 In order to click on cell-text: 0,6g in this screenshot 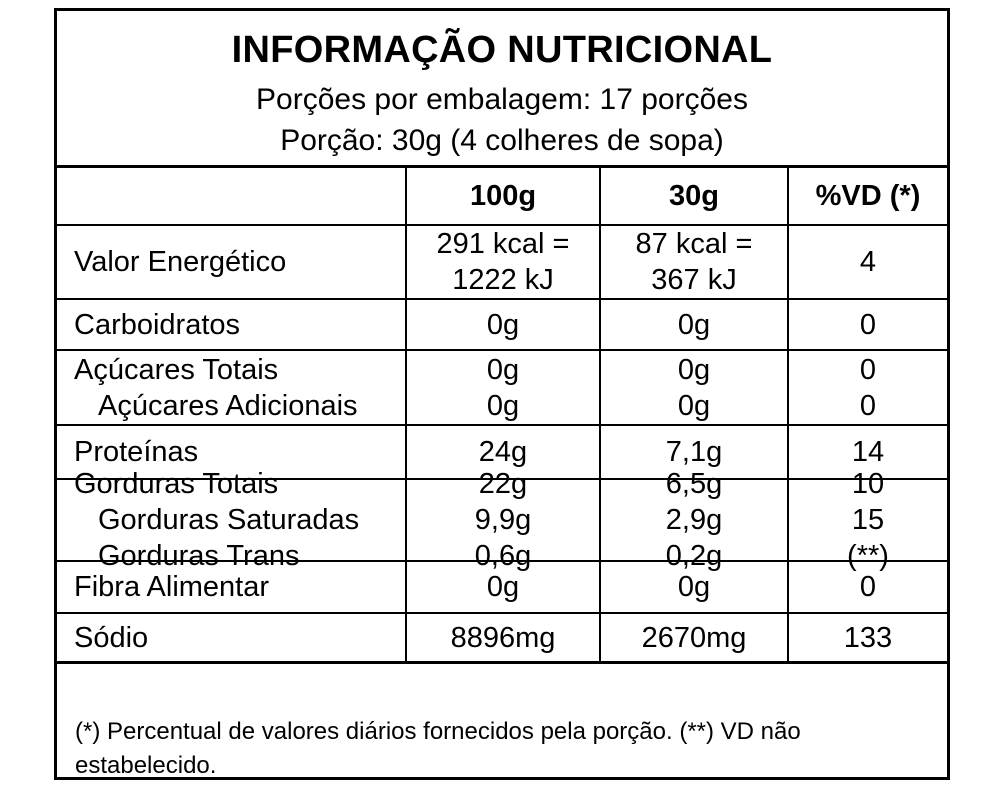, I will do `click(503, 556)`.